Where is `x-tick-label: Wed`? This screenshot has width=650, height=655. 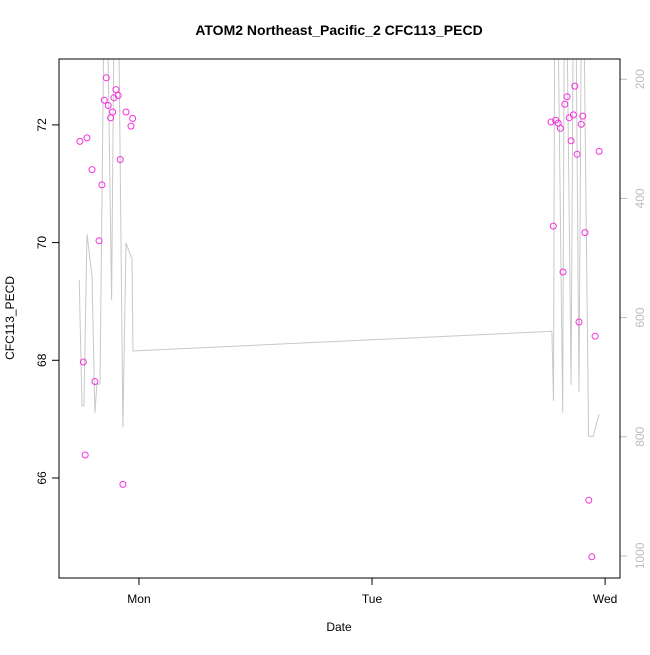
x-tick-label: Wed is located at coordinates (605, 599).